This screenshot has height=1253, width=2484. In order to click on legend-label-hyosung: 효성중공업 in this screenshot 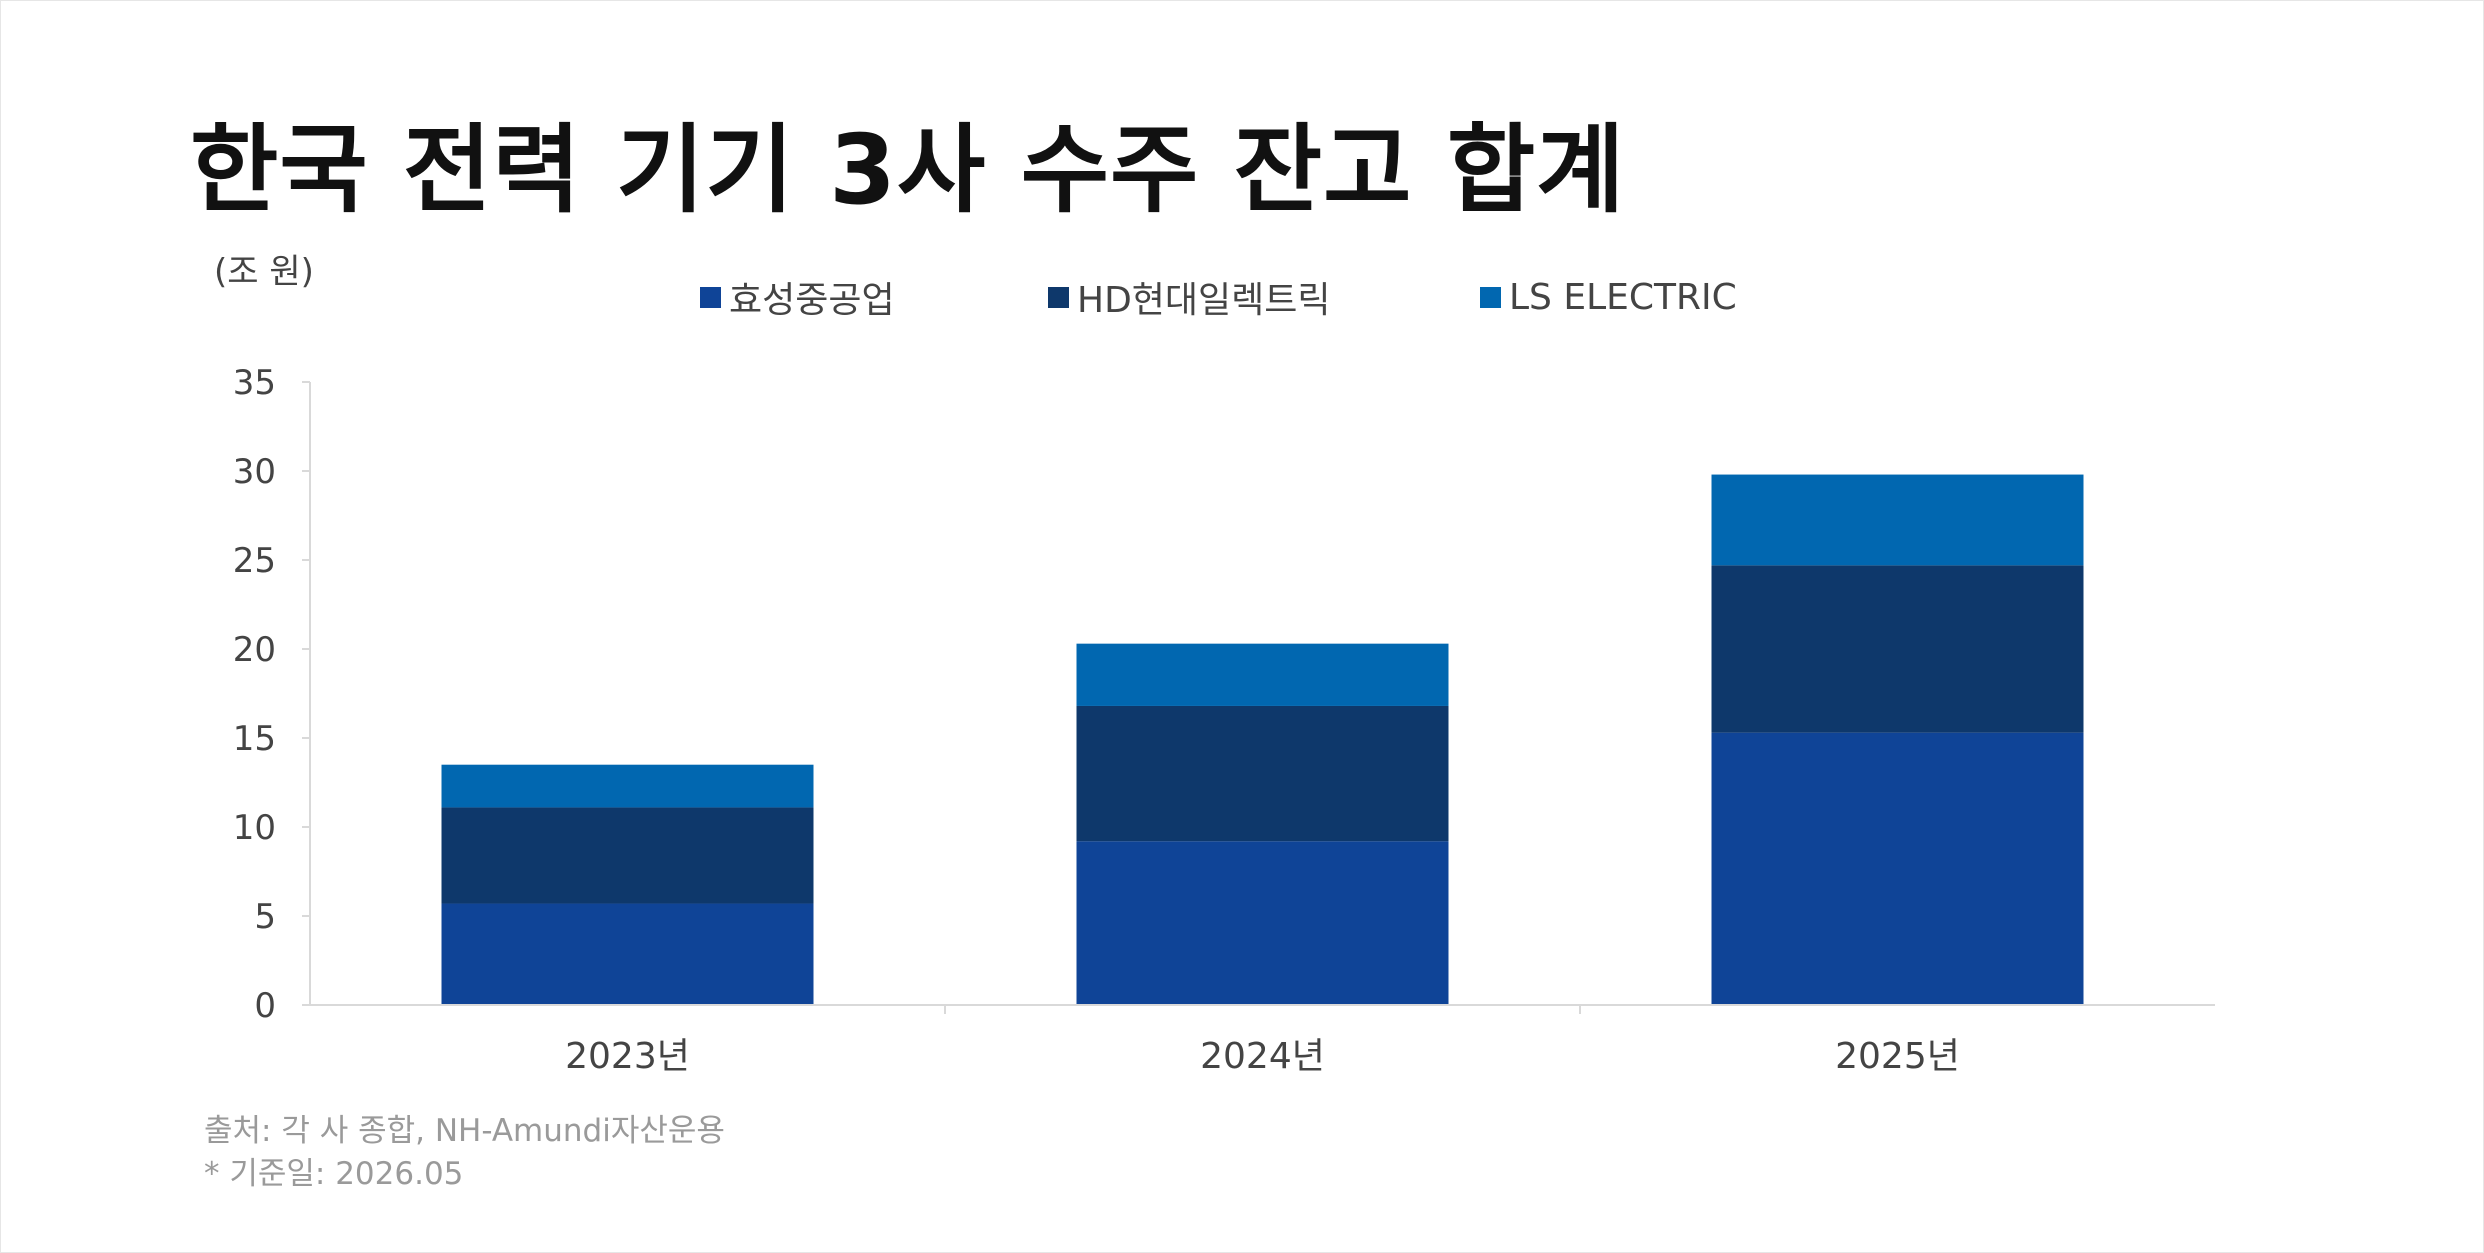, I will do `click(812, 300)`.